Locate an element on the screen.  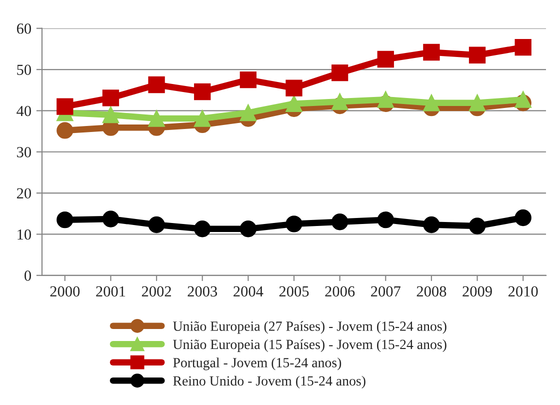
y-tick-label: 60 is located at coordinates (23, 28).